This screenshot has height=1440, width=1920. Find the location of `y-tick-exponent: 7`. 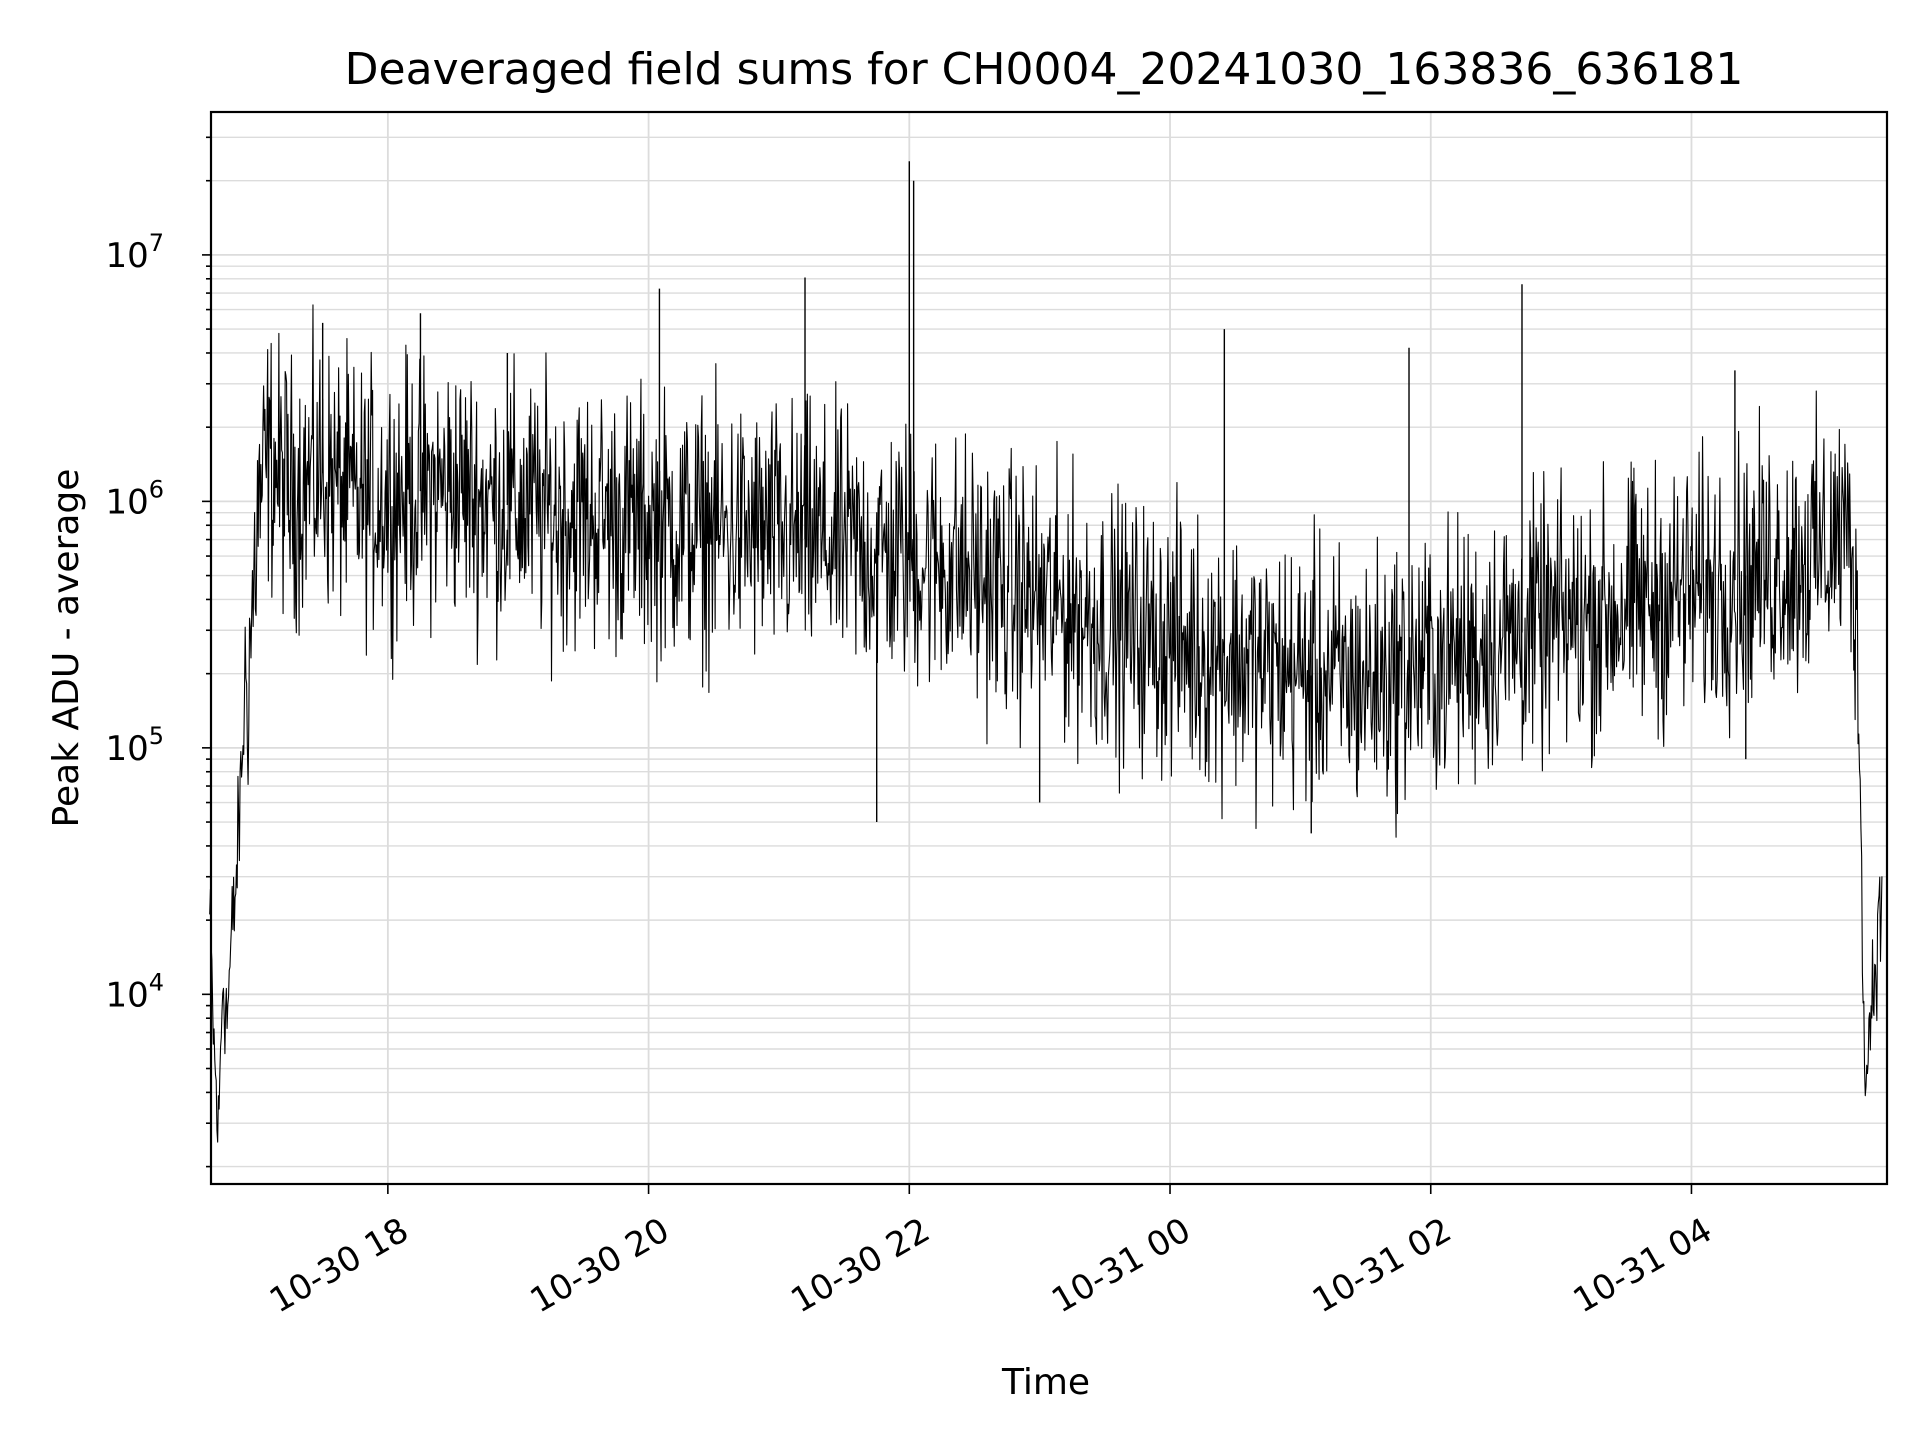

y-tick-exponent: 7 is located at coordinates (156, 243).